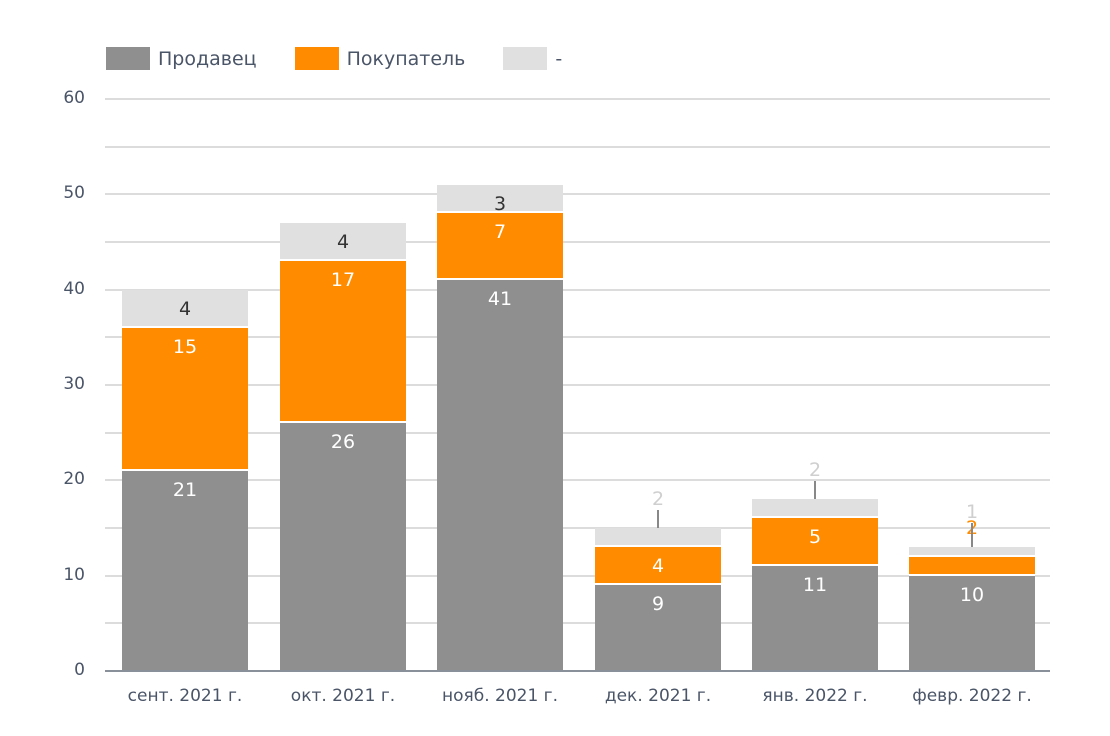  Describe the element at coordinates (500, 475) in the screenshot. I see `bar-segment-seller: 41` at that location.